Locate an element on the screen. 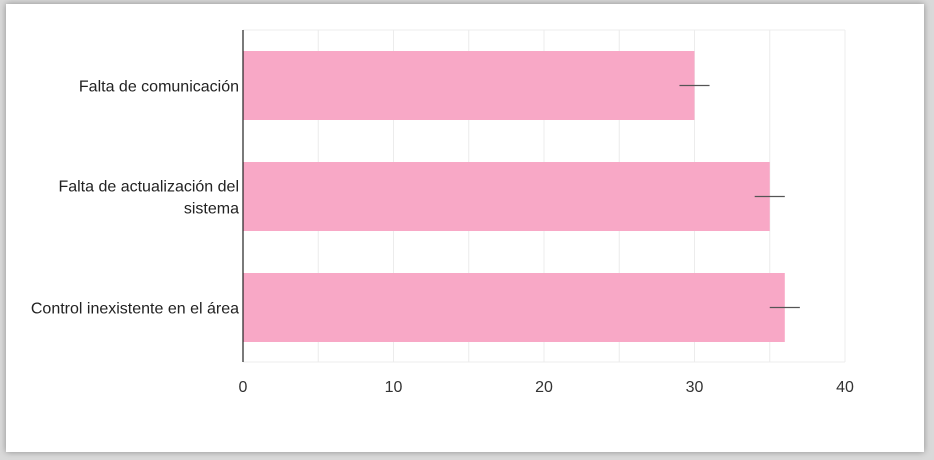  category-label: Falta de comunicación is located at coordinates (159, 87).